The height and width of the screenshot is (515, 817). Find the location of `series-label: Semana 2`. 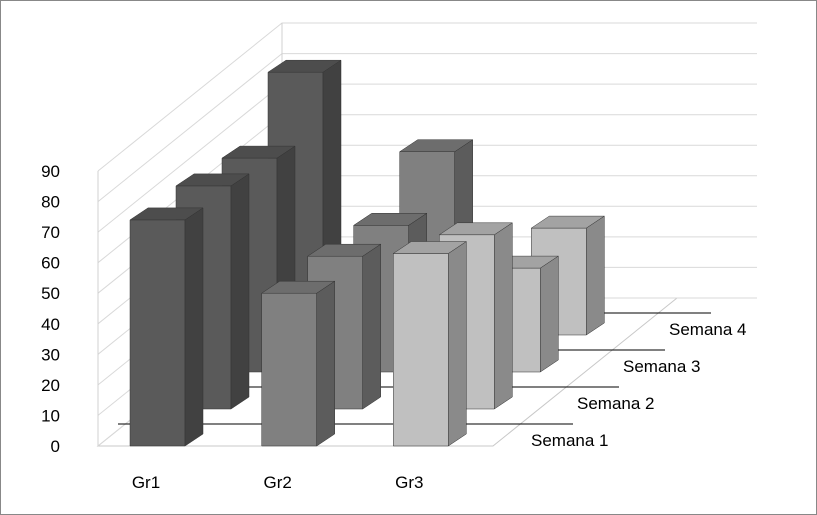

series-label: Semana 2 is located at coordinates (616, 403).